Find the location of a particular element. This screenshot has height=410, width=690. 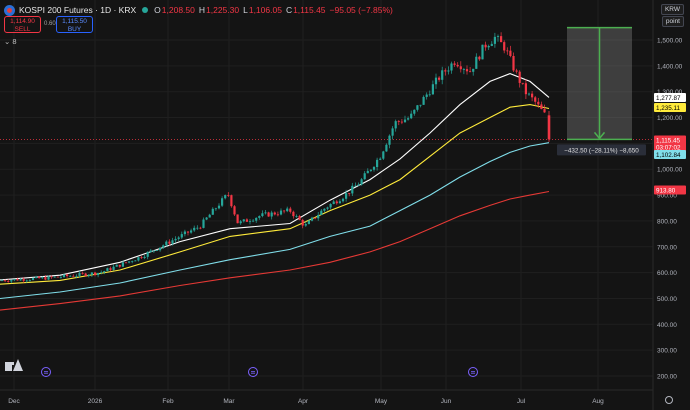

price-axis-label: 900.00 is located at coordinates (667, 196).